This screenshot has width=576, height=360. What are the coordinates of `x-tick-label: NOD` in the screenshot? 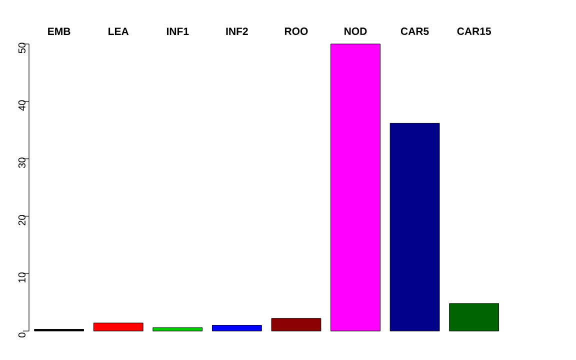 It's located at (355, 31).